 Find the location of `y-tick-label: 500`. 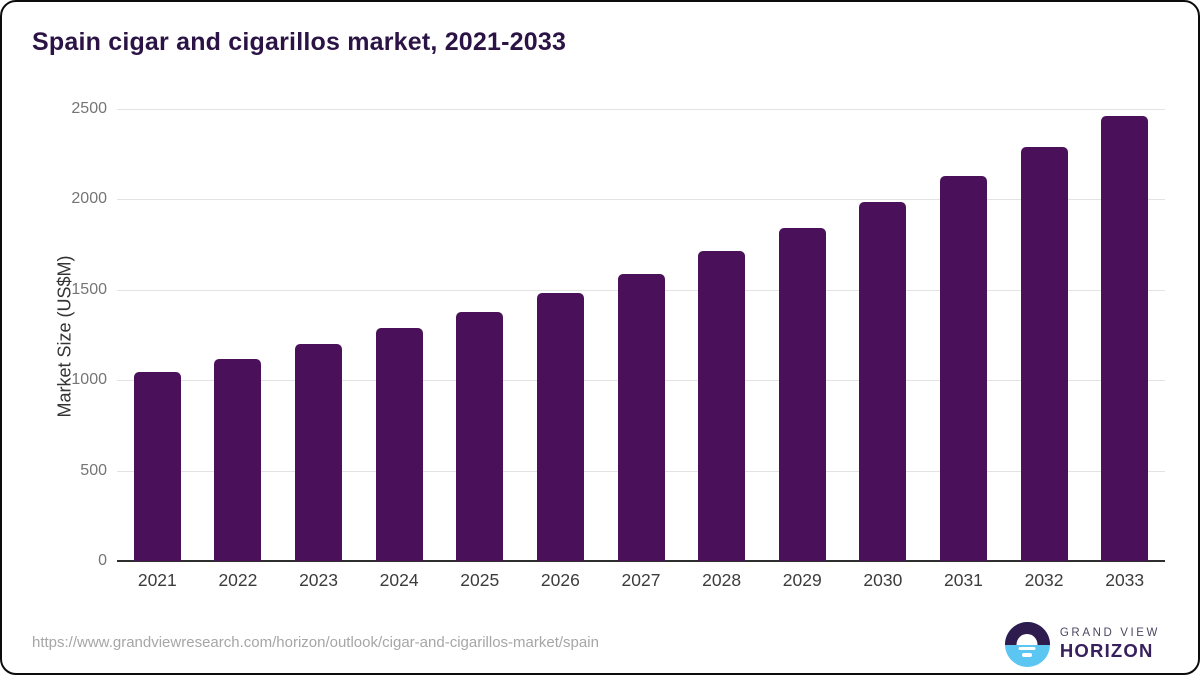

y-tick-label: 500 is located at coordinates (93, 470).